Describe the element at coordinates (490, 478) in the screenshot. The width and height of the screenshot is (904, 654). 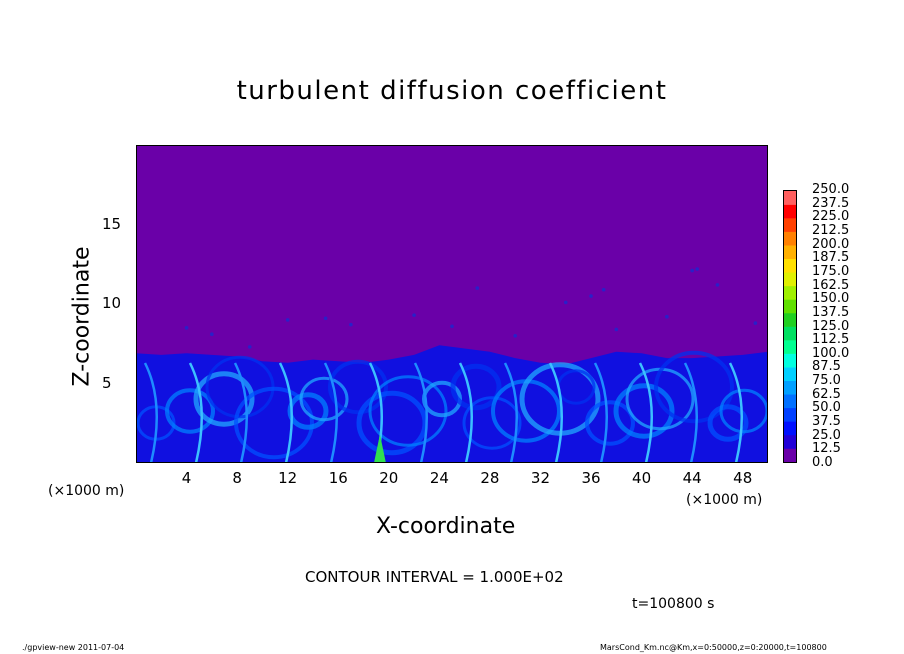
I see `x-tick-label: 28` at that location.